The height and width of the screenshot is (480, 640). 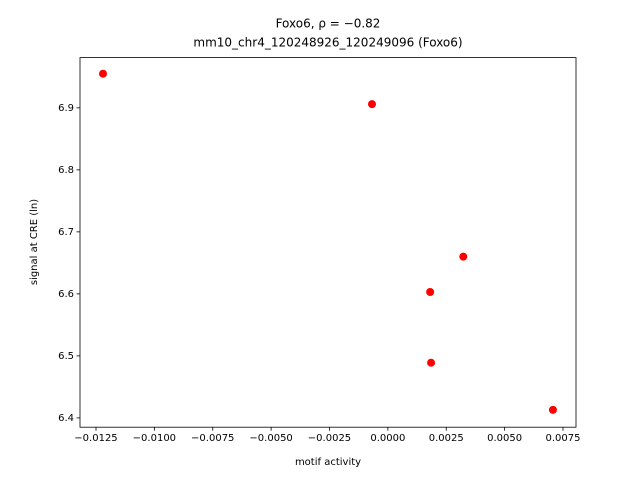 What do you see at coordinates (562, 438) in the screenshot?
I see `x-tick-label: 0.0075` at bounding box center [562, 438].